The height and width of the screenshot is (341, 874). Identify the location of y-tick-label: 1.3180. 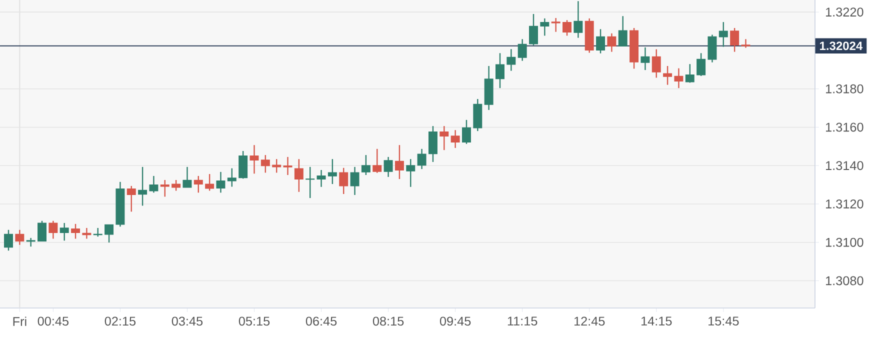
(845, 89).